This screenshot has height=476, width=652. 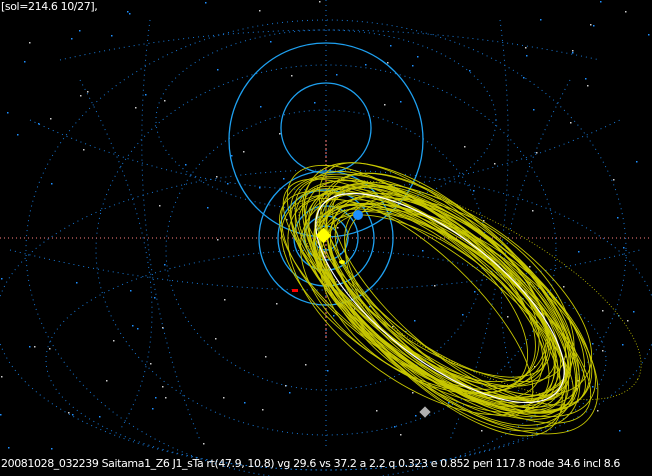 What do you see at coordinates (49, 6) in the screenshot?
I see `solar-longitude-label: [sol=214.6 10/27],` at bounding box center [49, 6].